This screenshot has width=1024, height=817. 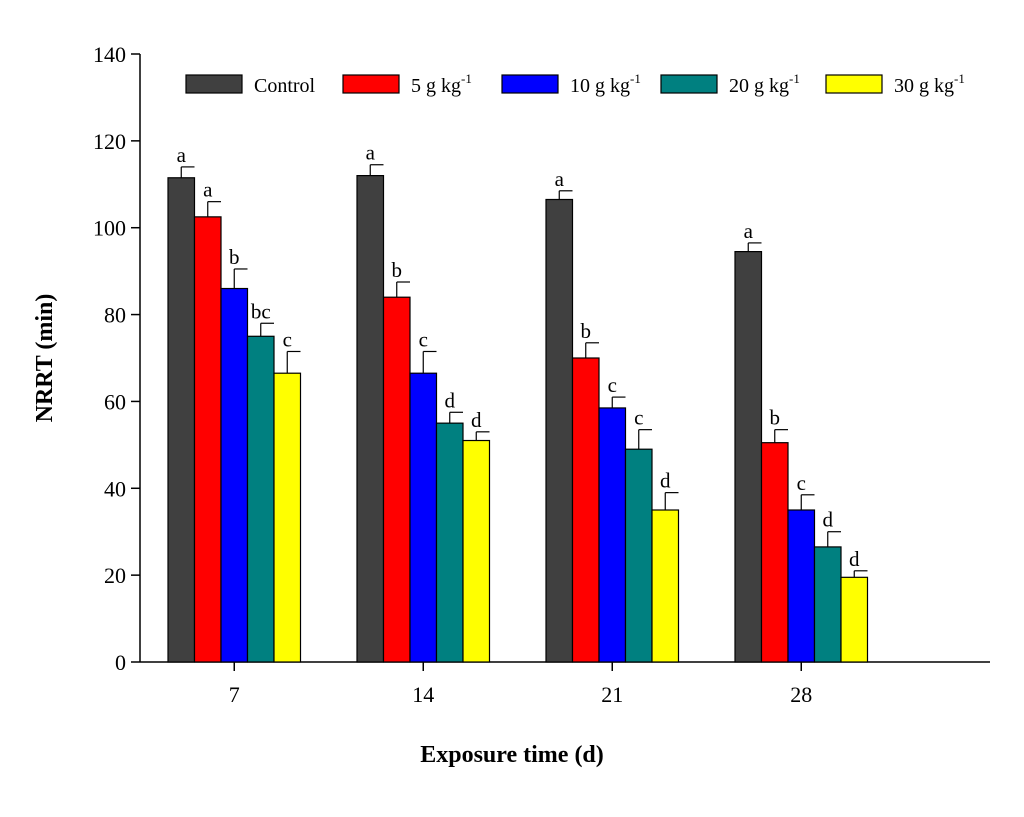 What do you see at coordinates (120, 662) in the screenshot?
I see `y-tick-label: 0` at bounding box center [120, 662].